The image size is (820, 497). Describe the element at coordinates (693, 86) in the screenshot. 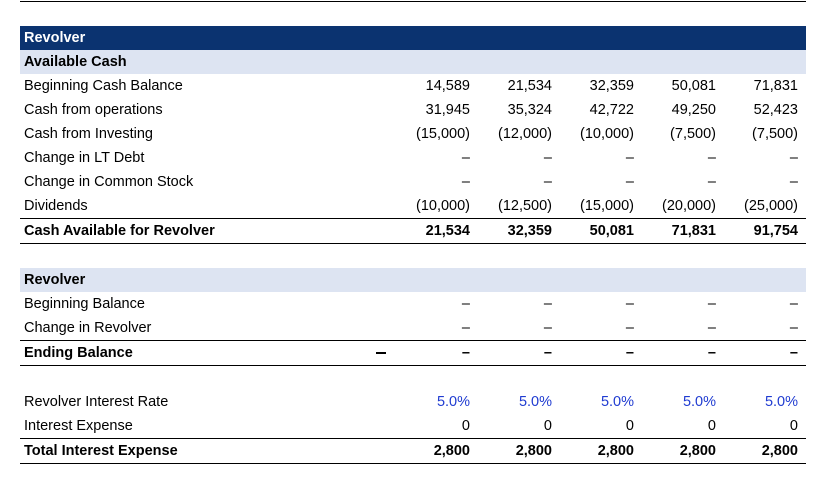

I see `value-cell: 50,081` at that location.